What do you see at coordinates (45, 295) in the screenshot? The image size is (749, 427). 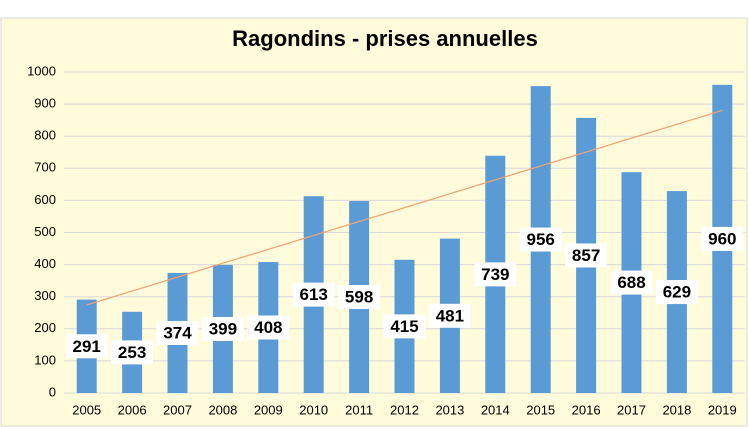 I see `y-tick-label: 300` at bounding box center [45, 295].